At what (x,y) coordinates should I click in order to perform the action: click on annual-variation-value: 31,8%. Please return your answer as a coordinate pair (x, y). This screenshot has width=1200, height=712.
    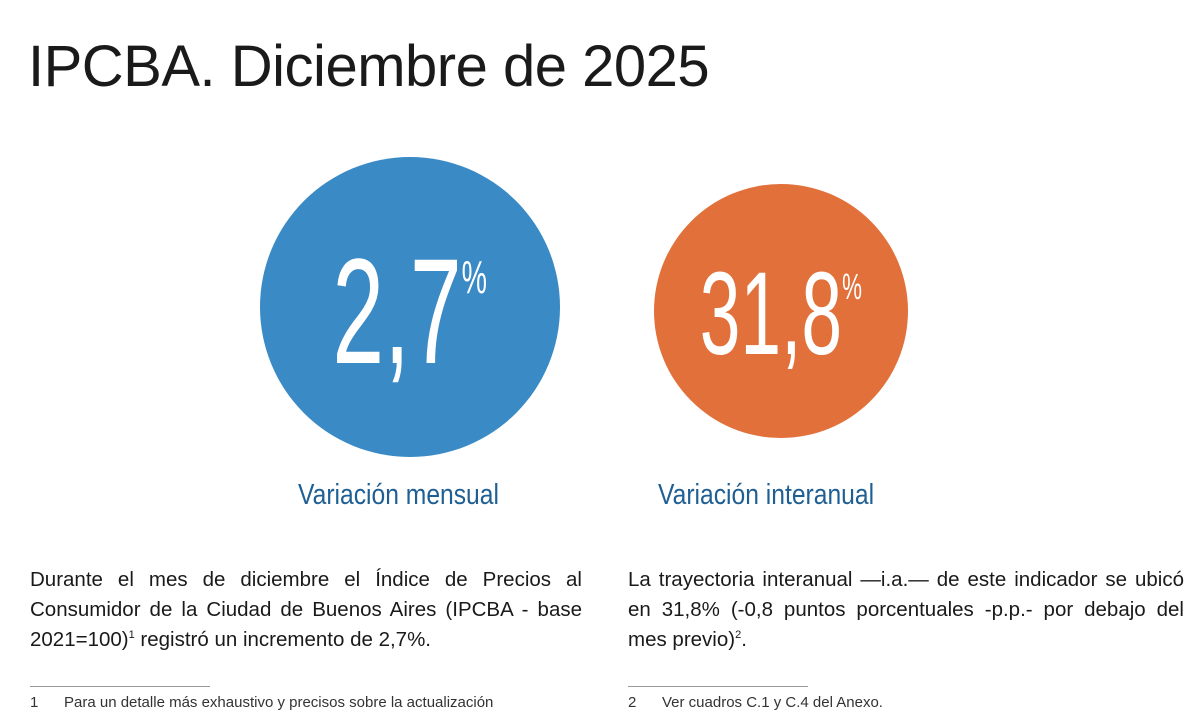
    Looking at the image, I should click on (781, 314).